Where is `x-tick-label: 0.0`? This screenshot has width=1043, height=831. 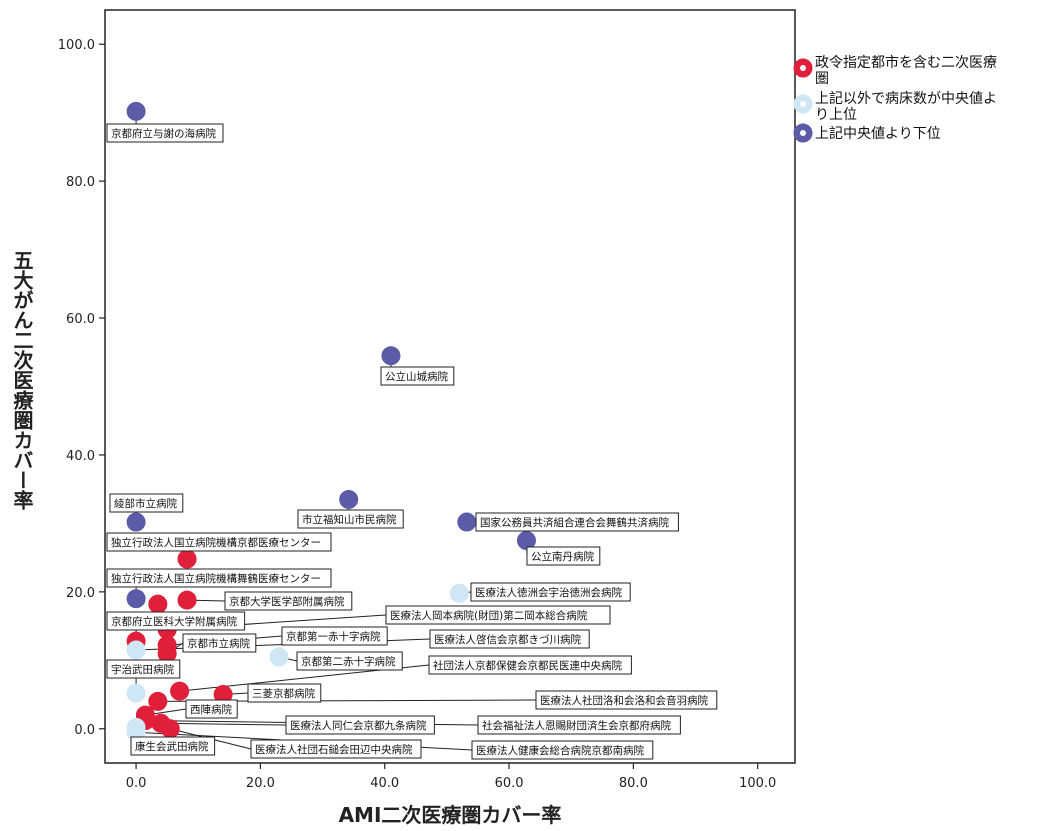 x-tick-label: 0.0 is located at coordinates (136, 783).